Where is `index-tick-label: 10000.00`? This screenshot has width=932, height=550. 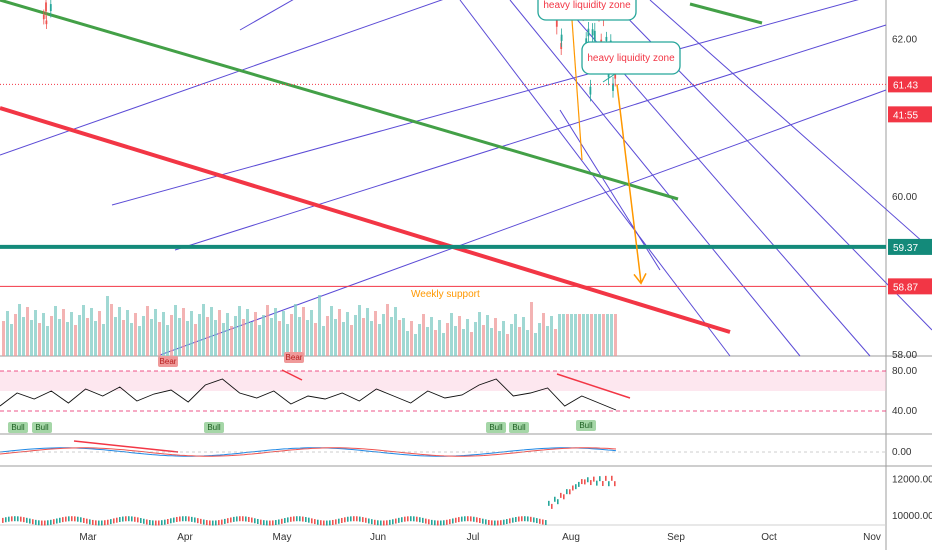 index-tick-label: 10000.00 is located at coordinates (912, 516).